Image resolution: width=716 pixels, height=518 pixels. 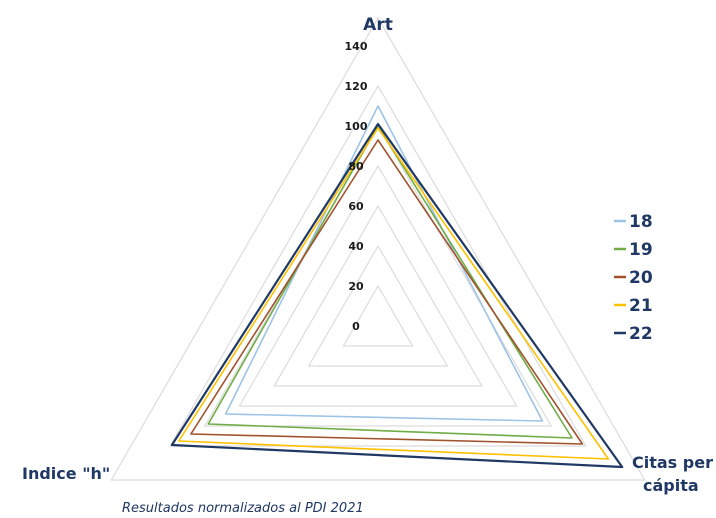 What do you see at coordinates (672, 462) in the screenshot?
I see `axis-label-citas-line1: Citas per` at bounding box center [672, 462].